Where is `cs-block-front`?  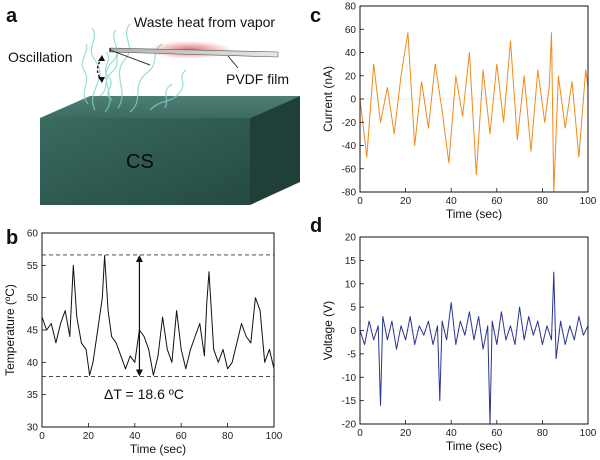 cs-block-front is located at coordinates (145, 161).